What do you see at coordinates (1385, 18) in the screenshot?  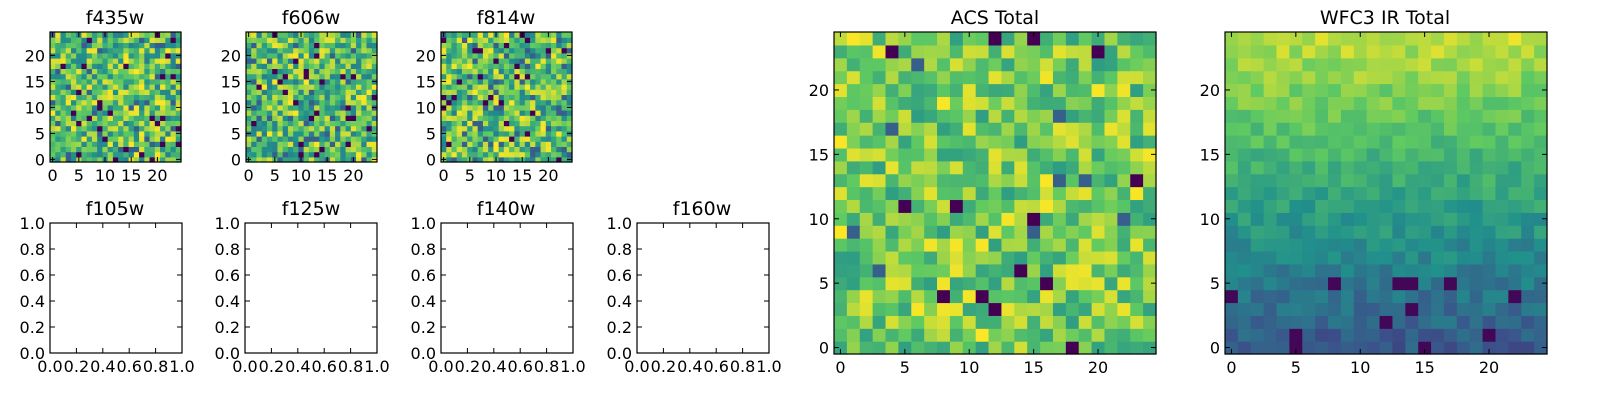 I see `panel-title-wfc3-ir-total: WFC3 IR Total` at bounding box center [1385, 18].